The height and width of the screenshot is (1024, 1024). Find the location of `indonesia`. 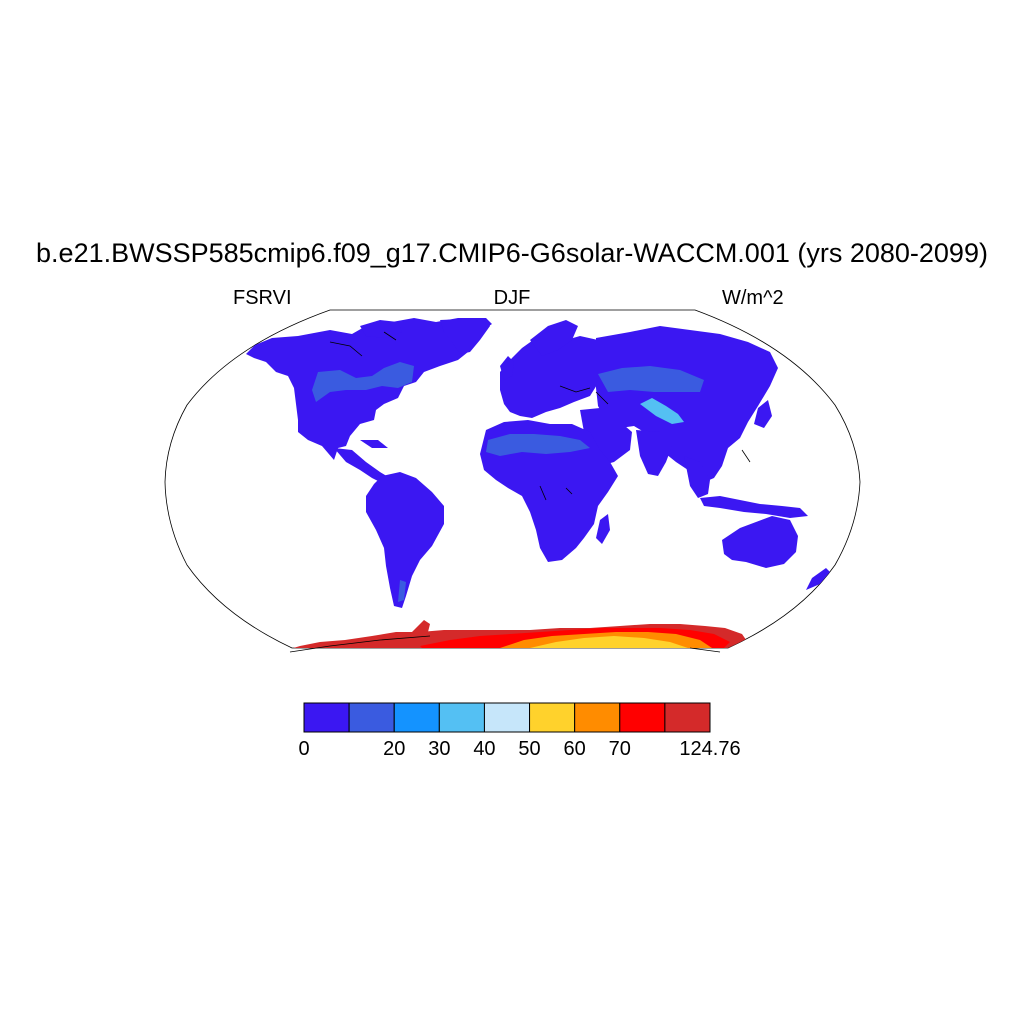

indonesia is located at coordinates (754, 507).